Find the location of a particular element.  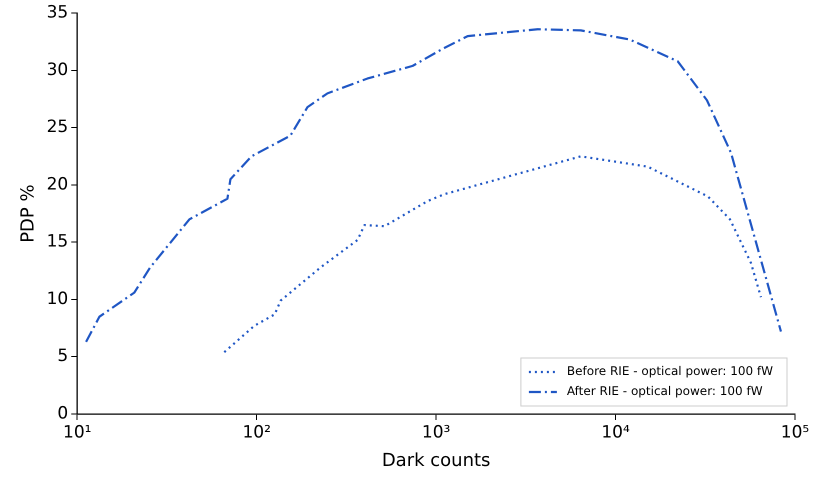

x-tick-label: 10² is located at coordinates (256, 432).